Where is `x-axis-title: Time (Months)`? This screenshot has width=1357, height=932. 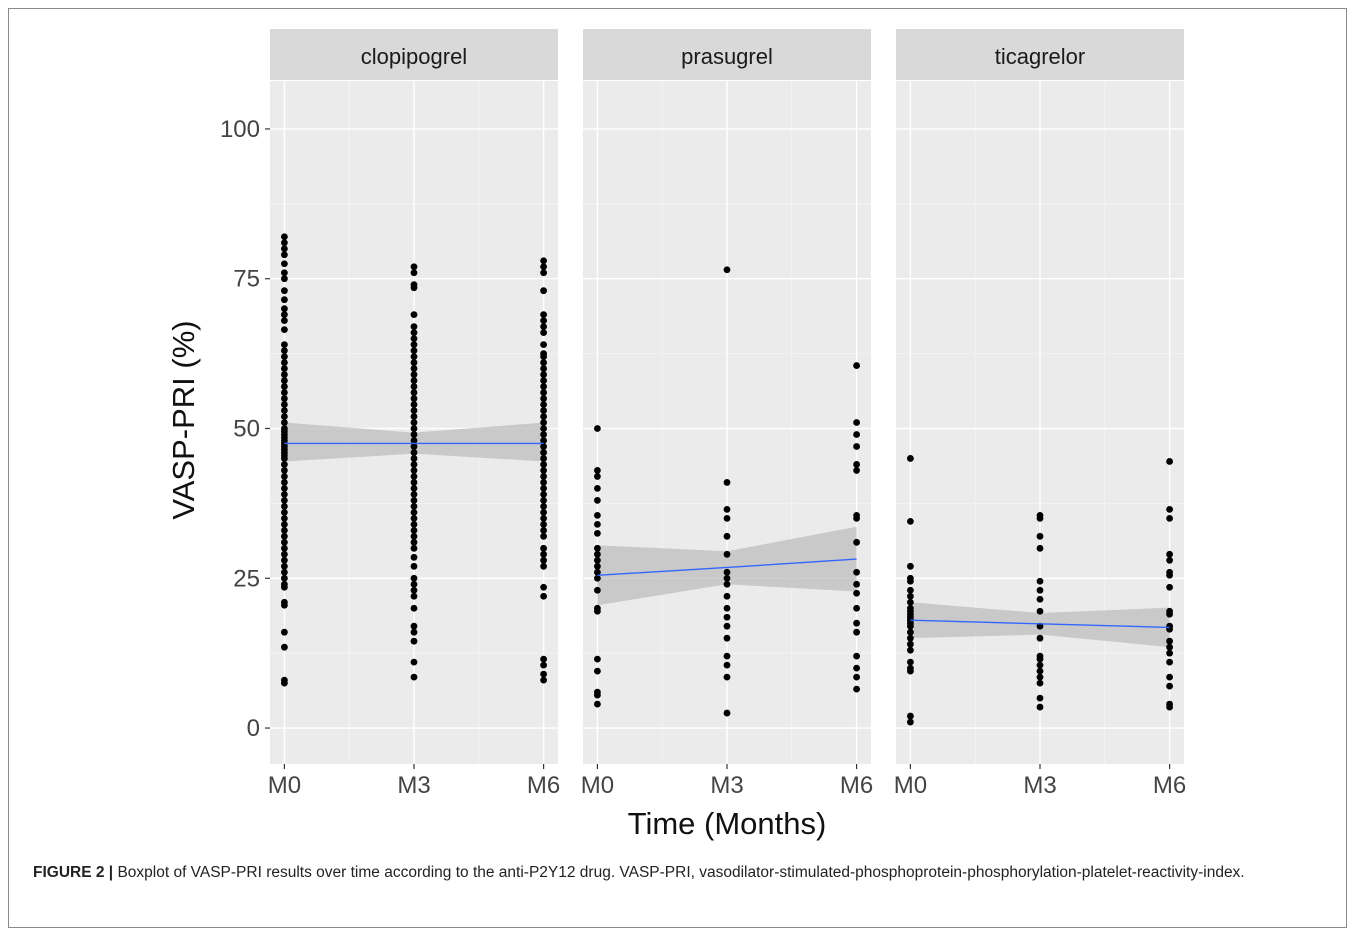 x-axis-title: Time (Months) is located at coordinates (727, 823).